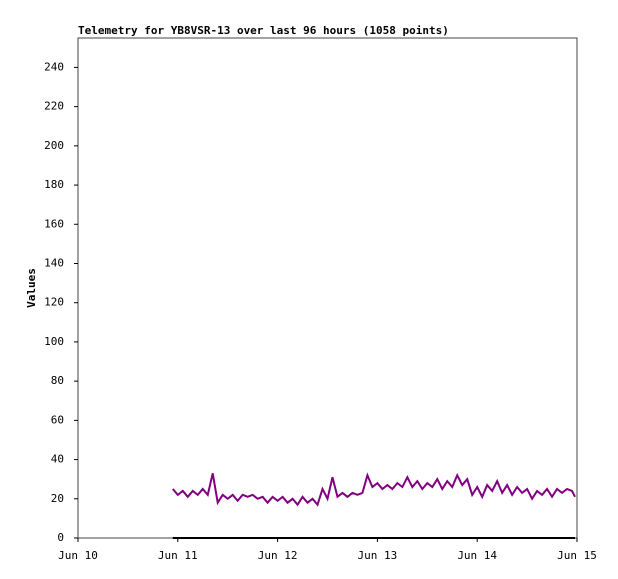 The image size is (618, 579). What do you see at coordinates (54, 145) in the screenshot?
I see `y-tick-label: 200` at bounding box center [54, 145].